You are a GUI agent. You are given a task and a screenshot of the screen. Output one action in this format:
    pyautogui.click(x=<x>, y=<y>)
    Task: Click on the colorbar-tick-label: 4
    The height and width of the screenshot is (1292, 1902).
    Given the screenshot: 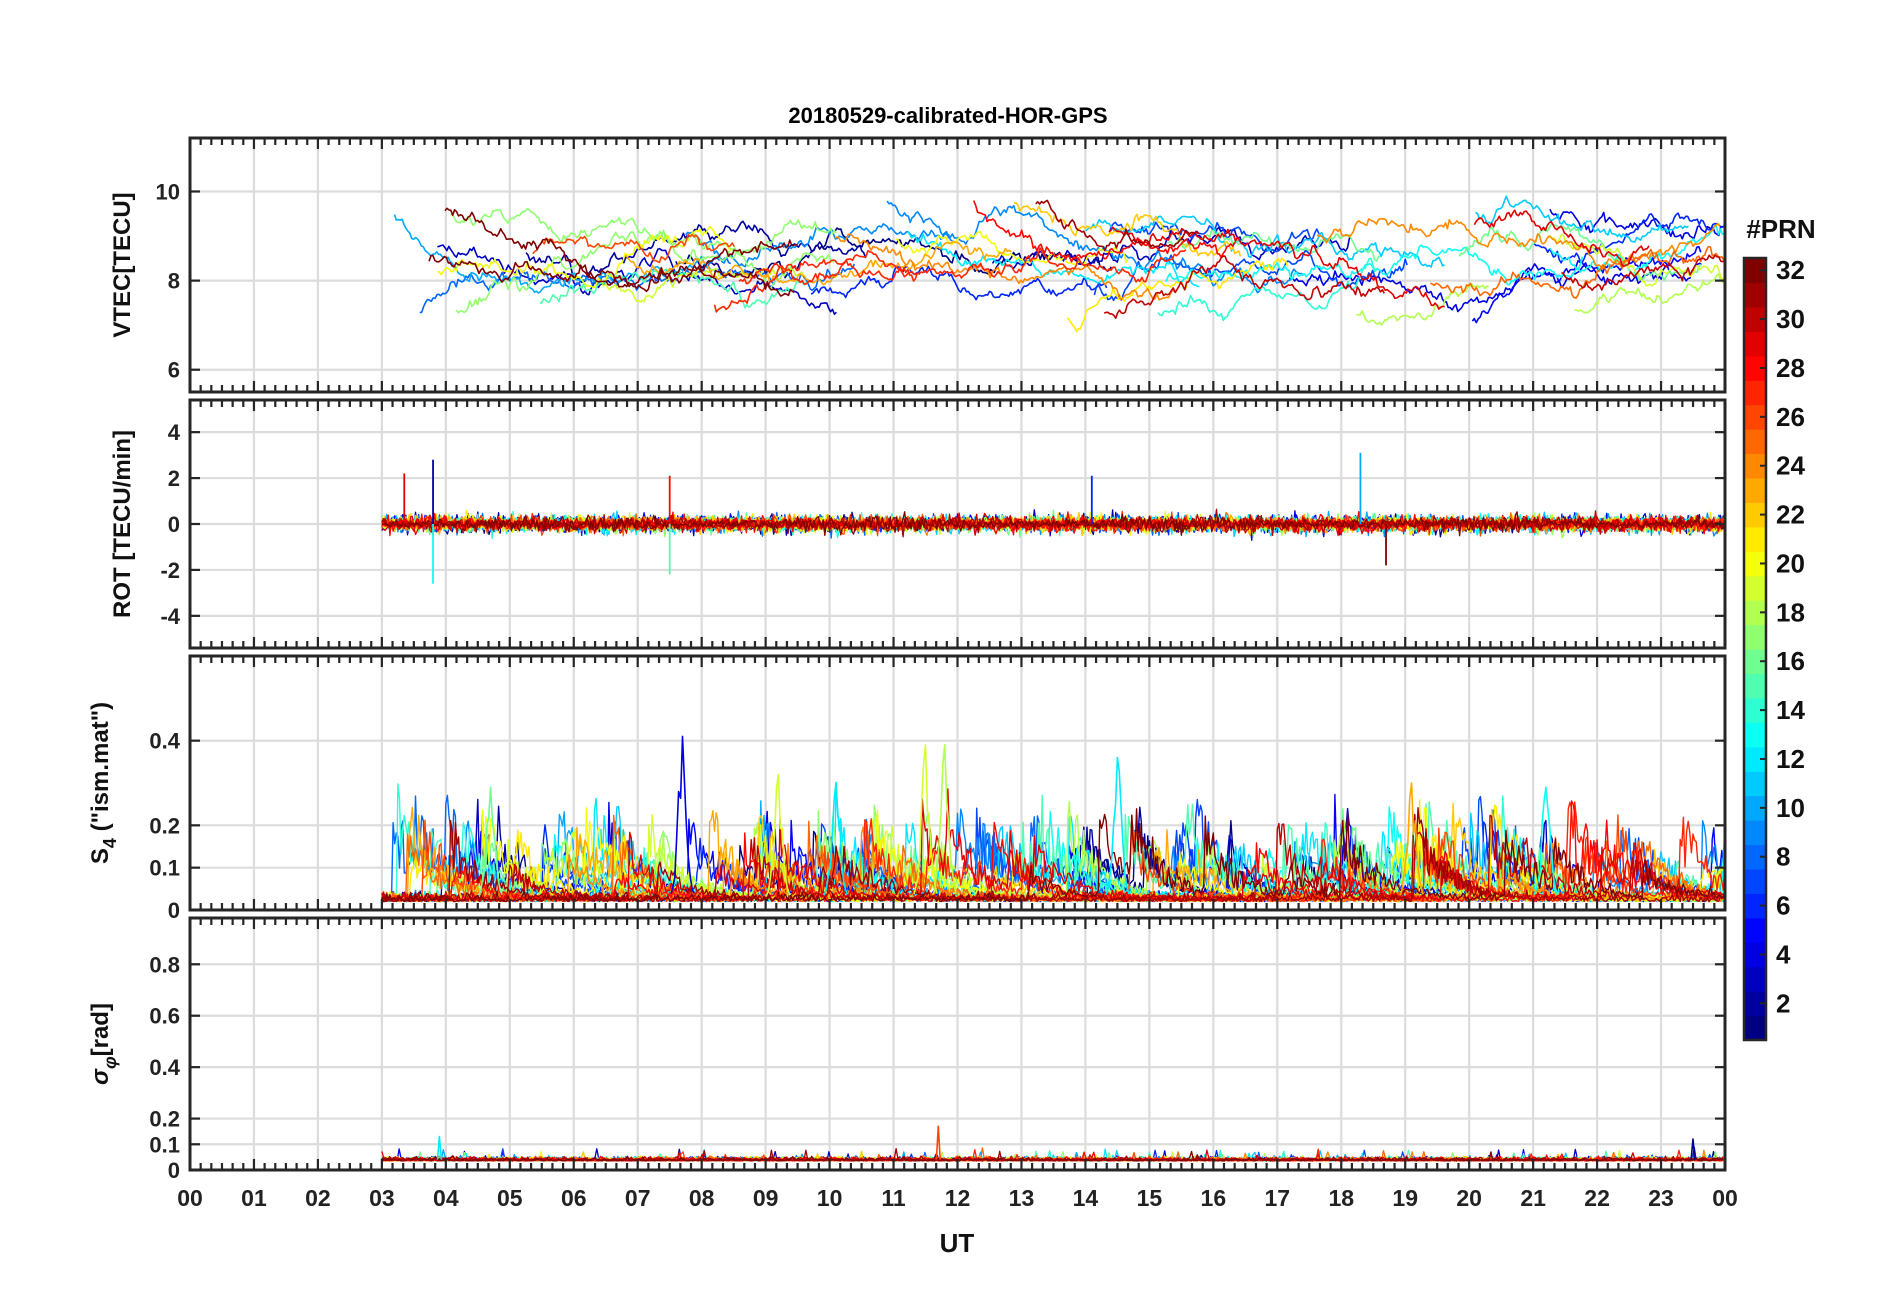 What is the action you would take?
    pyautogui.click(x=1783, y=954)
    